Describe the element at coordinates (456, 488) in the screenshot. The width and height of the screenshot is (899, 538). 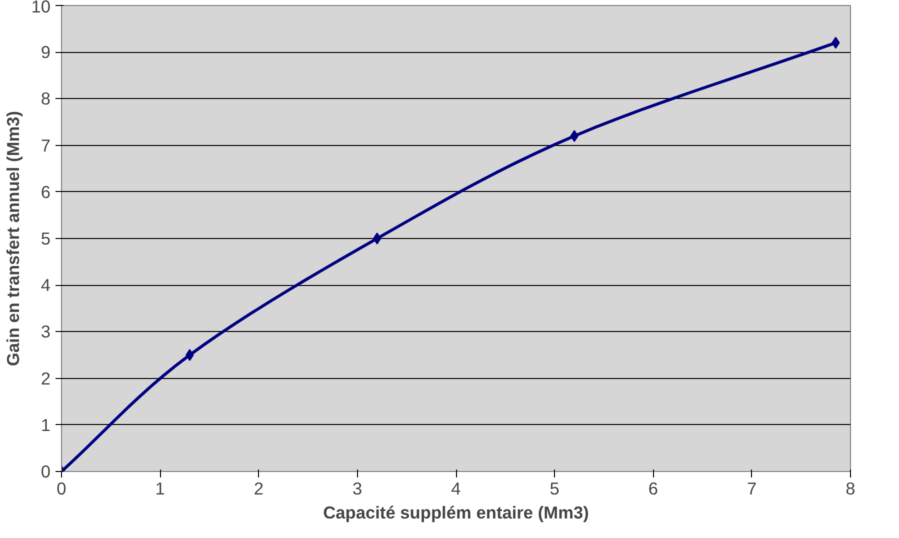
I see `x-tick-label: 4` at that location.